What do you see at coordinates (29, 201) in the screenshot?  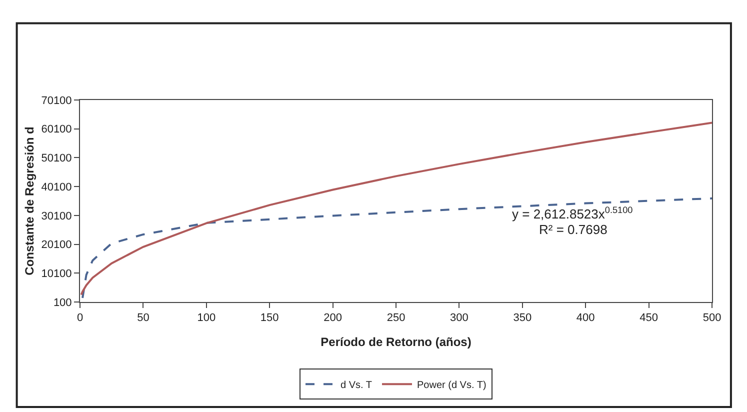 I see `y-axis-title: Constante de Regresión d` at bounding box center [29, 201].